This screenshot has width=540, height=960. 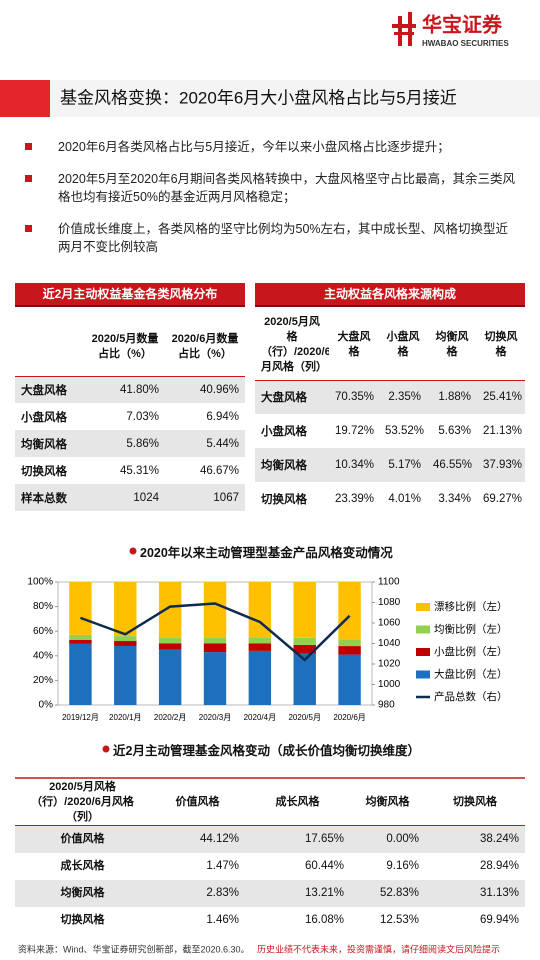 I want to click on row: 切换风格 1.46% 16.08% 12.53% 69.94%, so click(x=270, y=920).